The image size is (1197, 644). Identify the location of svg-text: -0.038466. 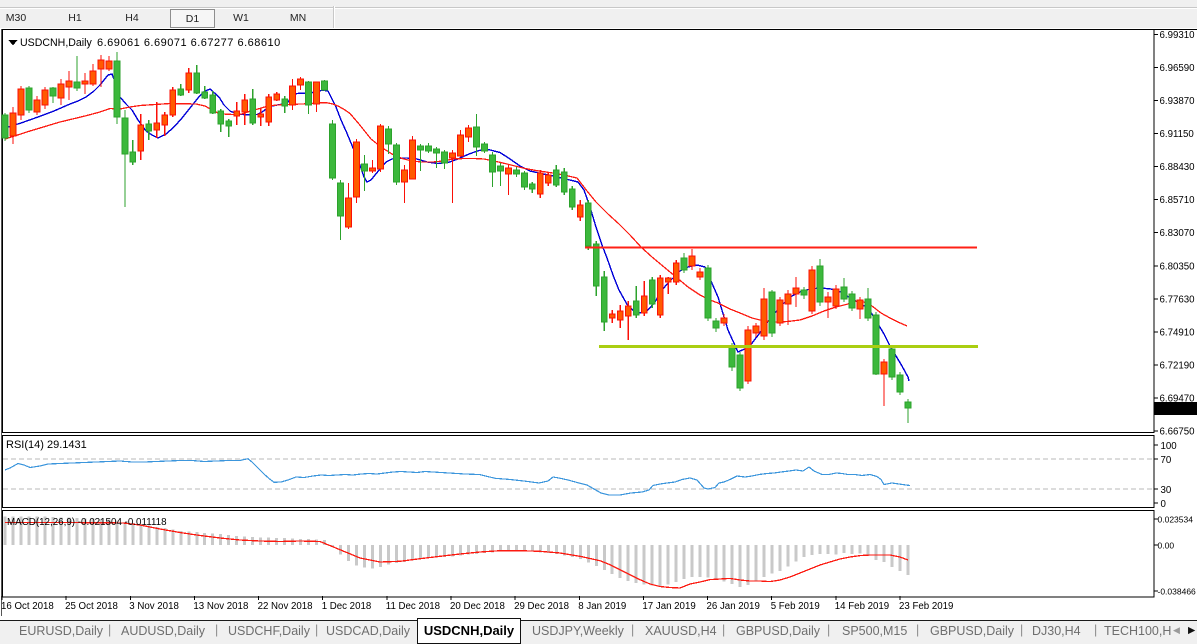
(1177, 592).